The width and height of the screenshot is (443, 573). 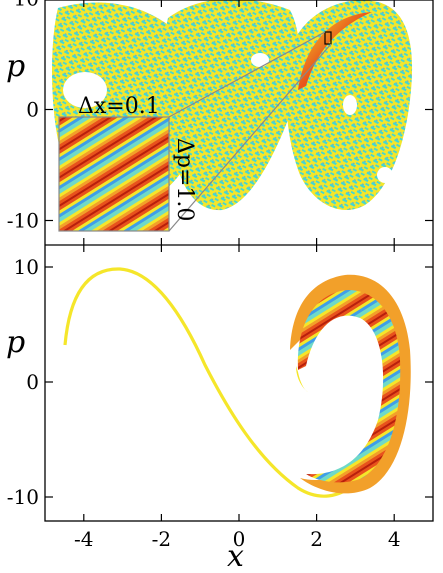 I want to click on inset-dx-label: Δx=0.1, so click(x=119, y=106).